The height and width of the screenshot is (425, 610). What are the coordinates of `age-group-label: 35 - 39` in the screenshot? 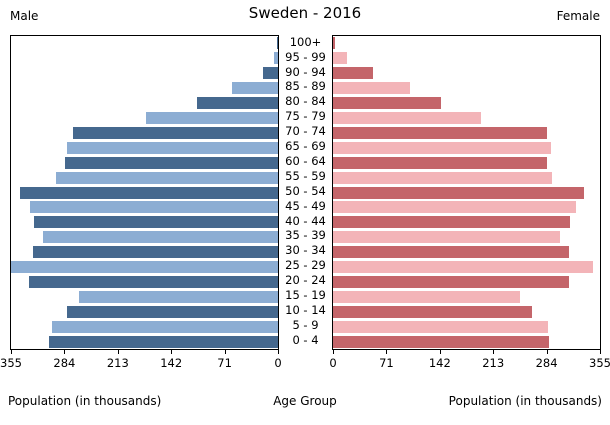 It's located at (305, 235).